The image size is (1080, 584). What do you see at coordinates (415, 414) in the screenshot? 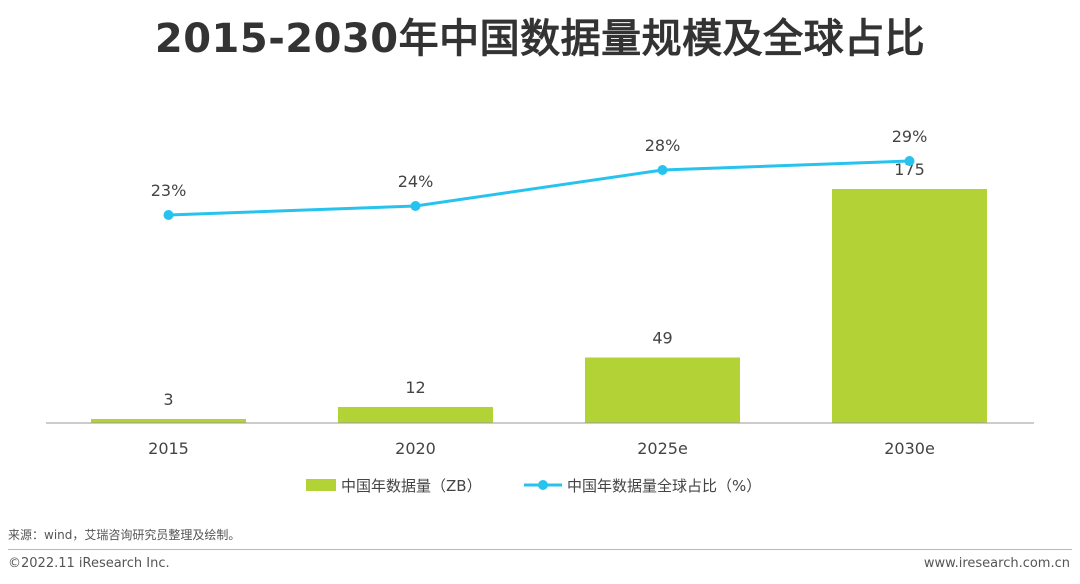
I see `bar-2020` at bounding box center [415, 414].